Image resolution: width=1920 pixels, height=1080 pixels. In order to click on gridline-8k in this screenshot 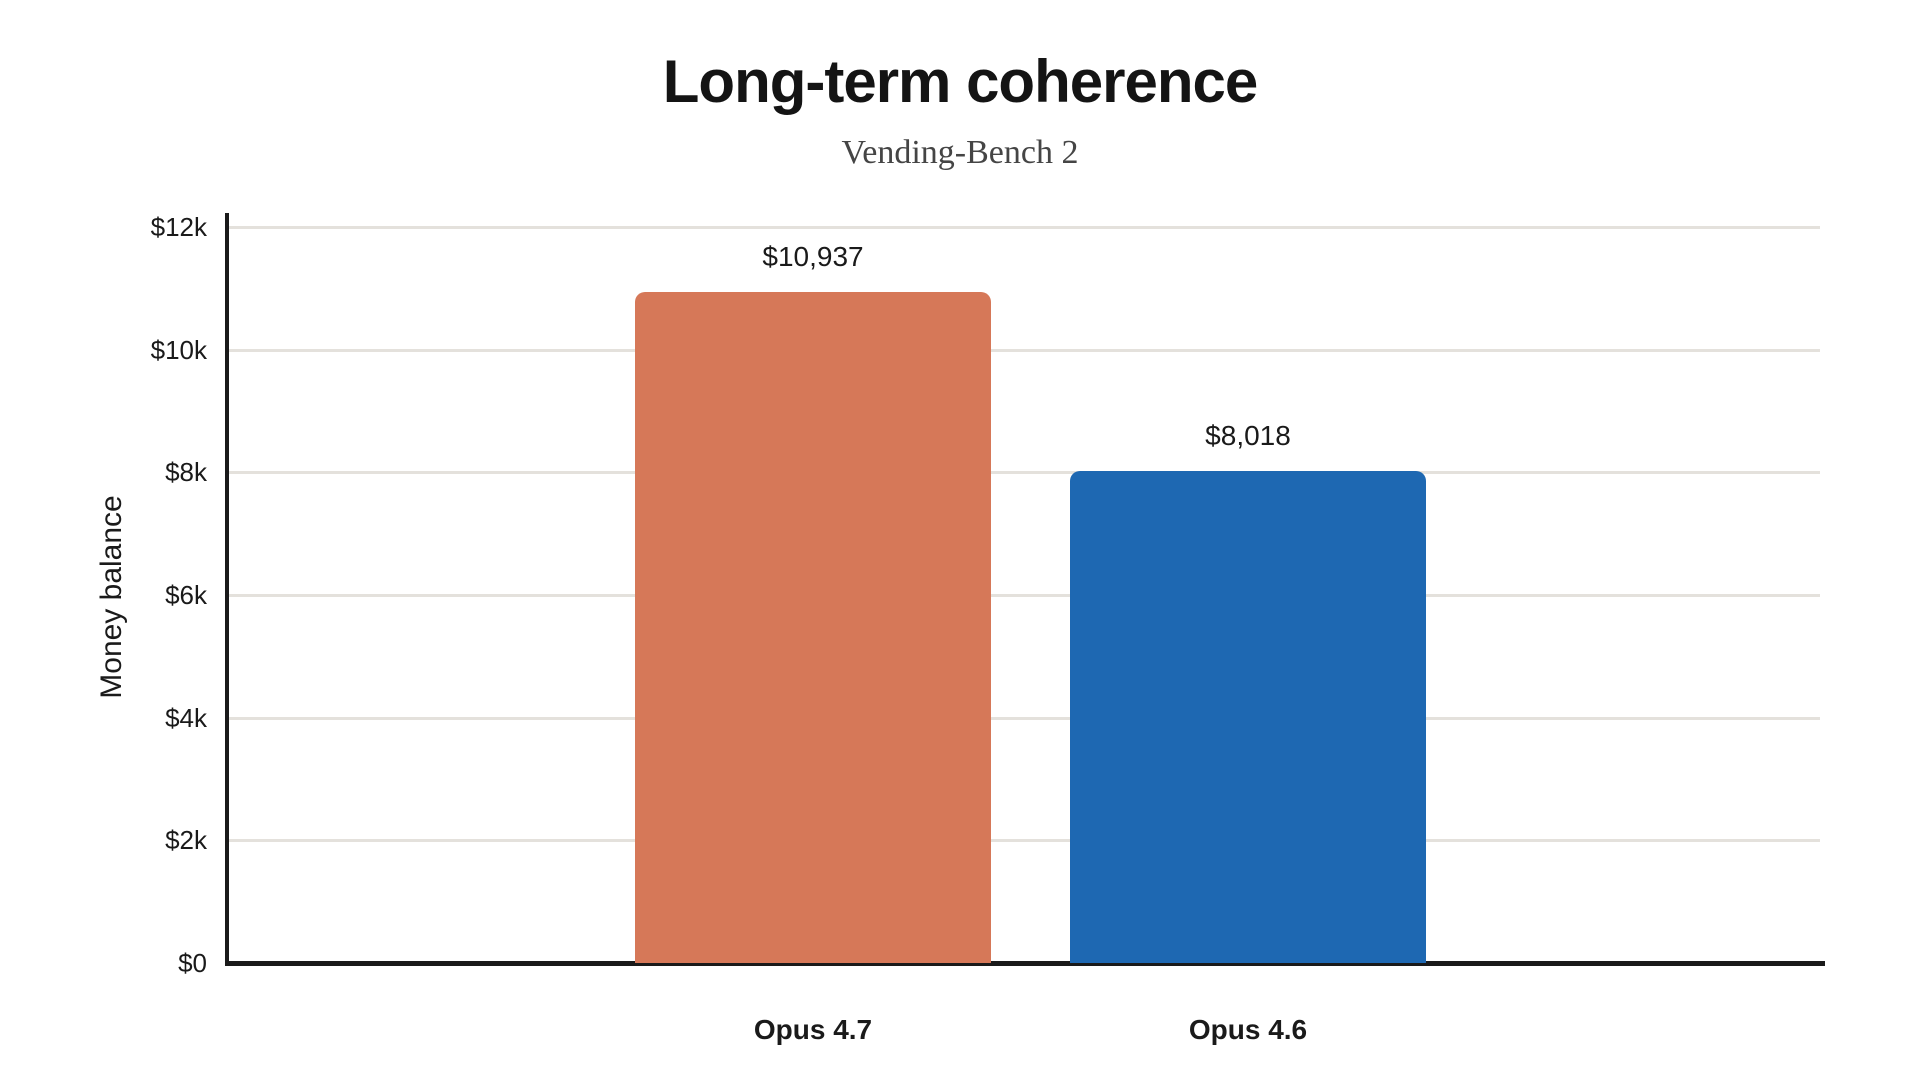, I will do `click(1023, 472)`.